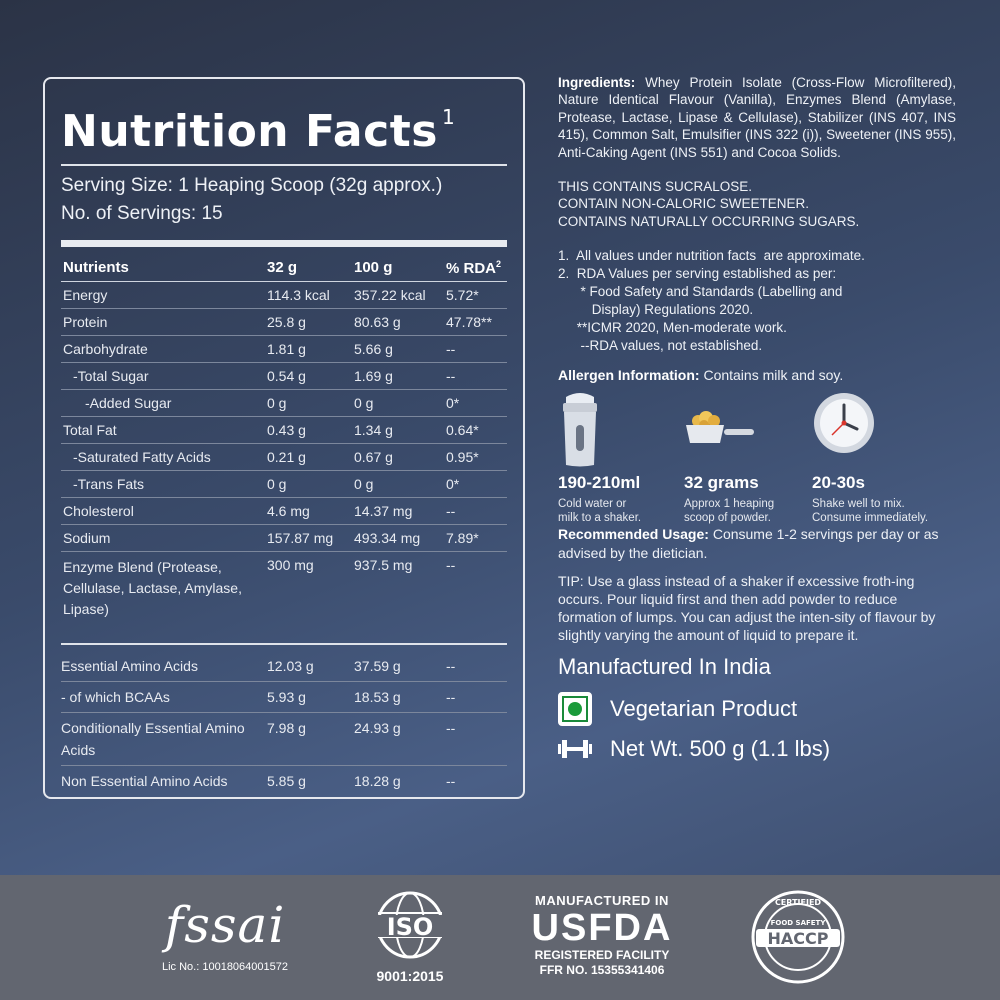  What do you see at coordinates (476, 322) in the screenshot?
I see `value-rda: 47.78**` at bounding box center [476, 322].